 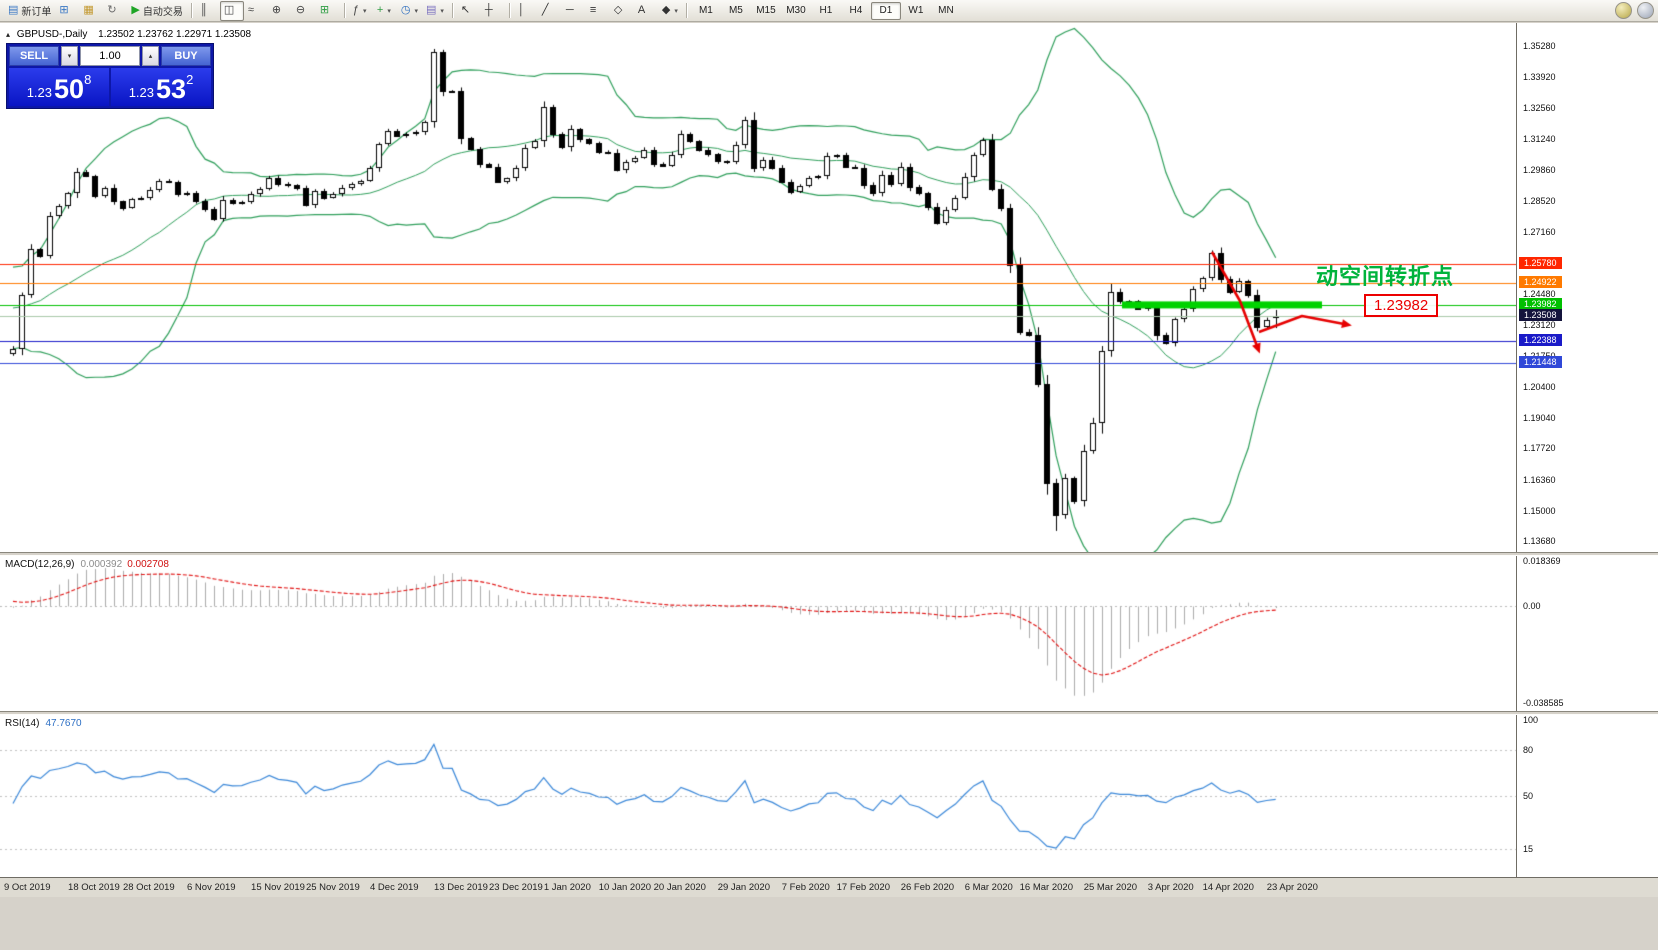 What do you see at coordinates (1046, 887) in the screenshot?
I see `date-label: 16 Mar 2020` at bounding box center [1046, 887].